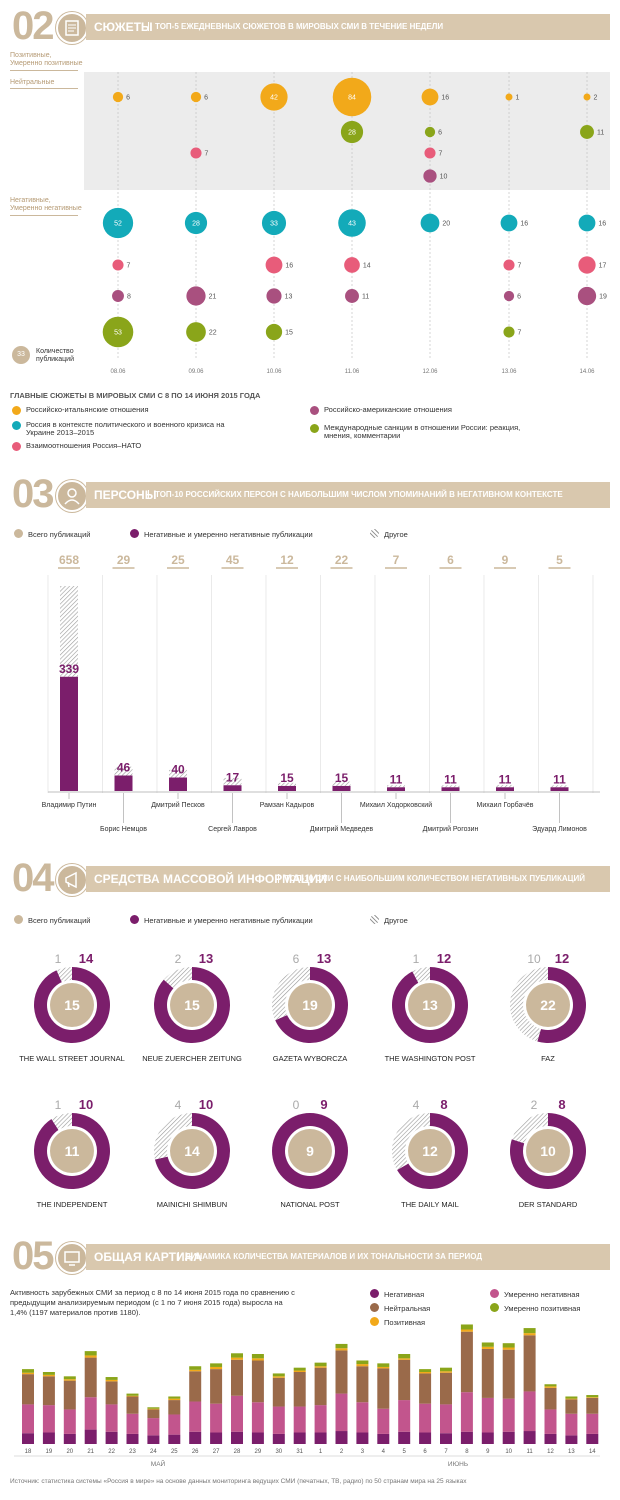 The image size is (620, 1500). I want to click on x-tick-label: 29, so click(258, 1452).